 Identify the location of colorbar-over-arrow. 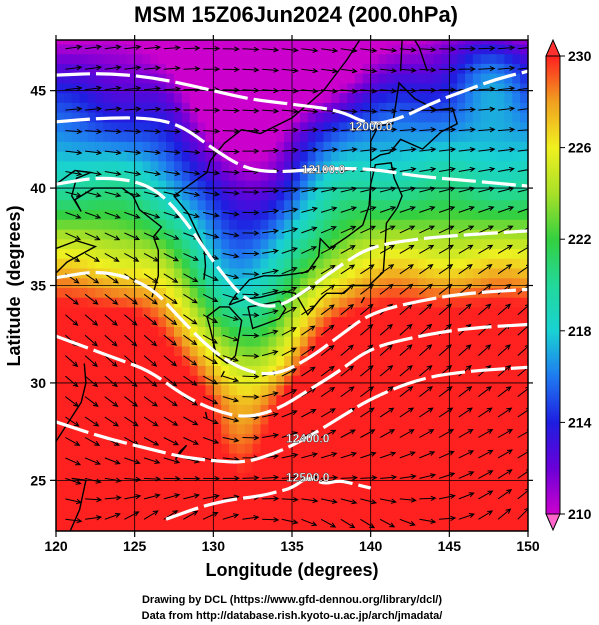
(553, 47).